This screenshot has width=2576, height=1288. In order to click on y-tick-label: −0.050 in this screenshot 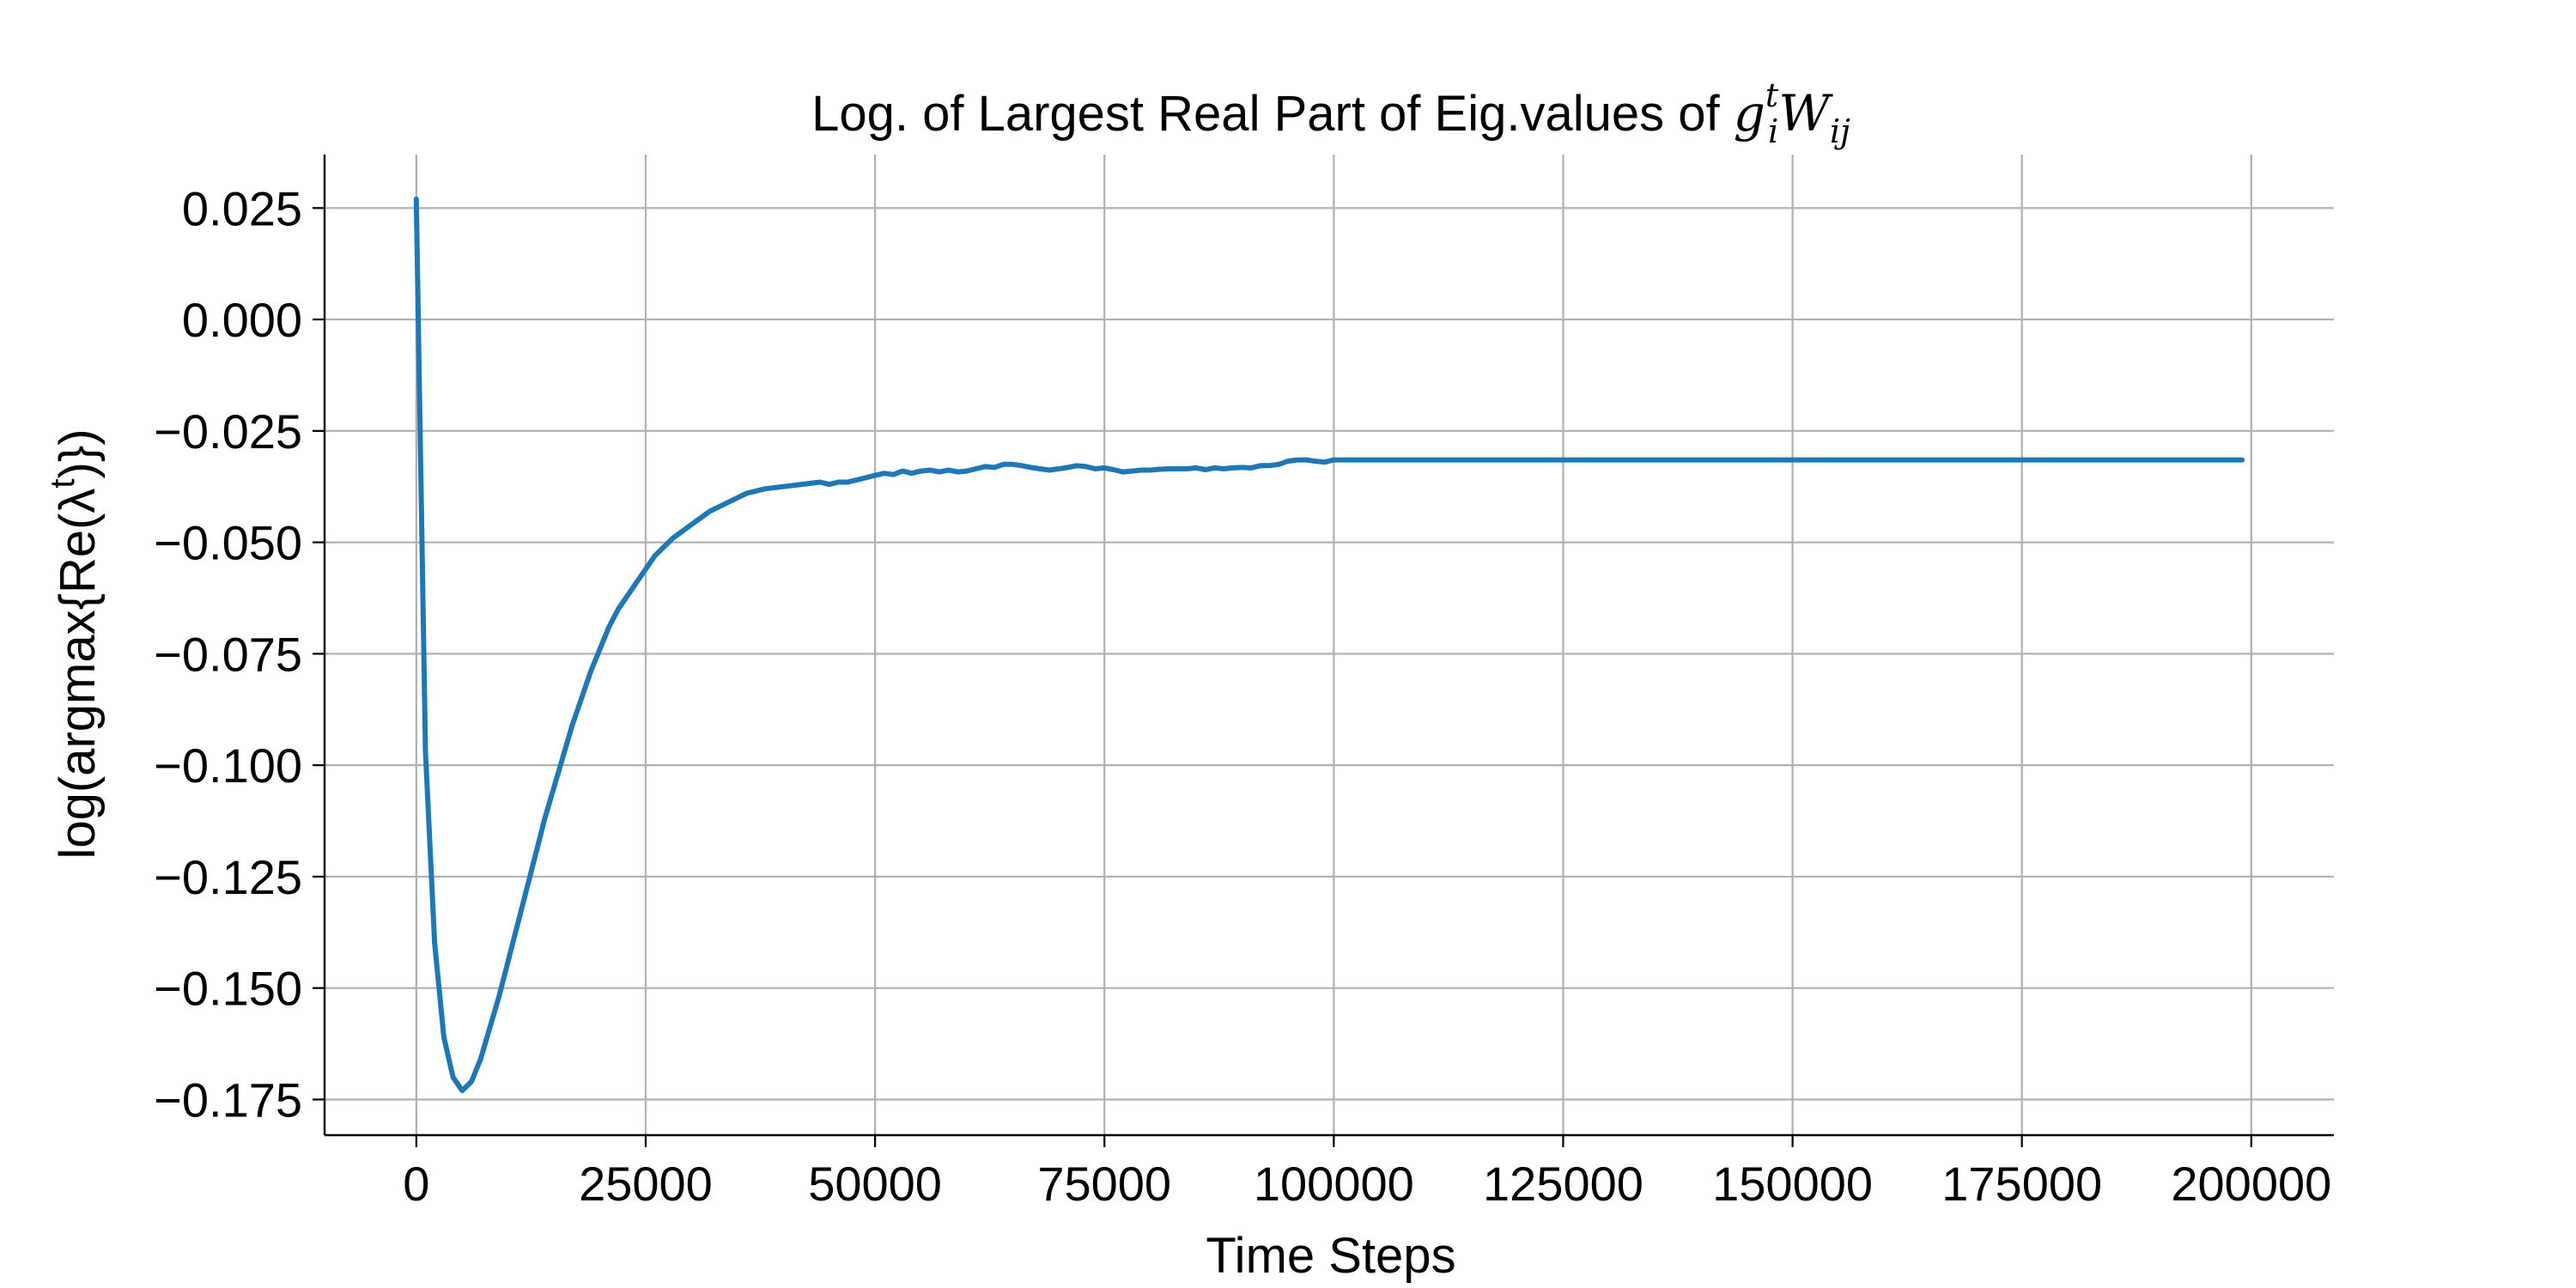, I will do `click(228, 543)`.